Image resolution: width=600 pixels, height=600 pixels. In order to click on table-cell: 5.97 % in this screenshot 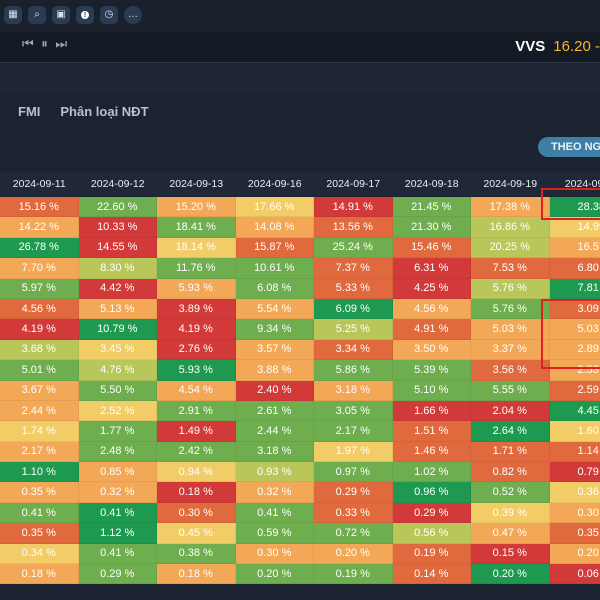, I will do `click(39, 288)`.